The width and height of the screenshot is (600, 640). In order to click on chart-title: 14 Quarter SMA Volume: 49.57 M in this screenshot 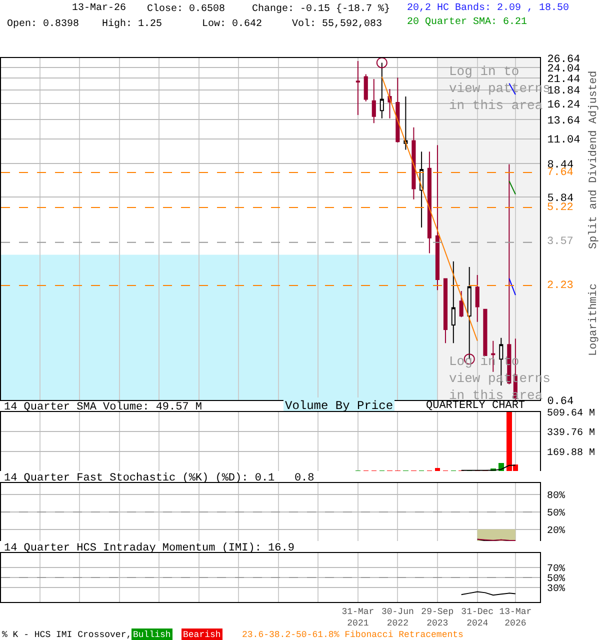, I will do `click(103, 408)`.